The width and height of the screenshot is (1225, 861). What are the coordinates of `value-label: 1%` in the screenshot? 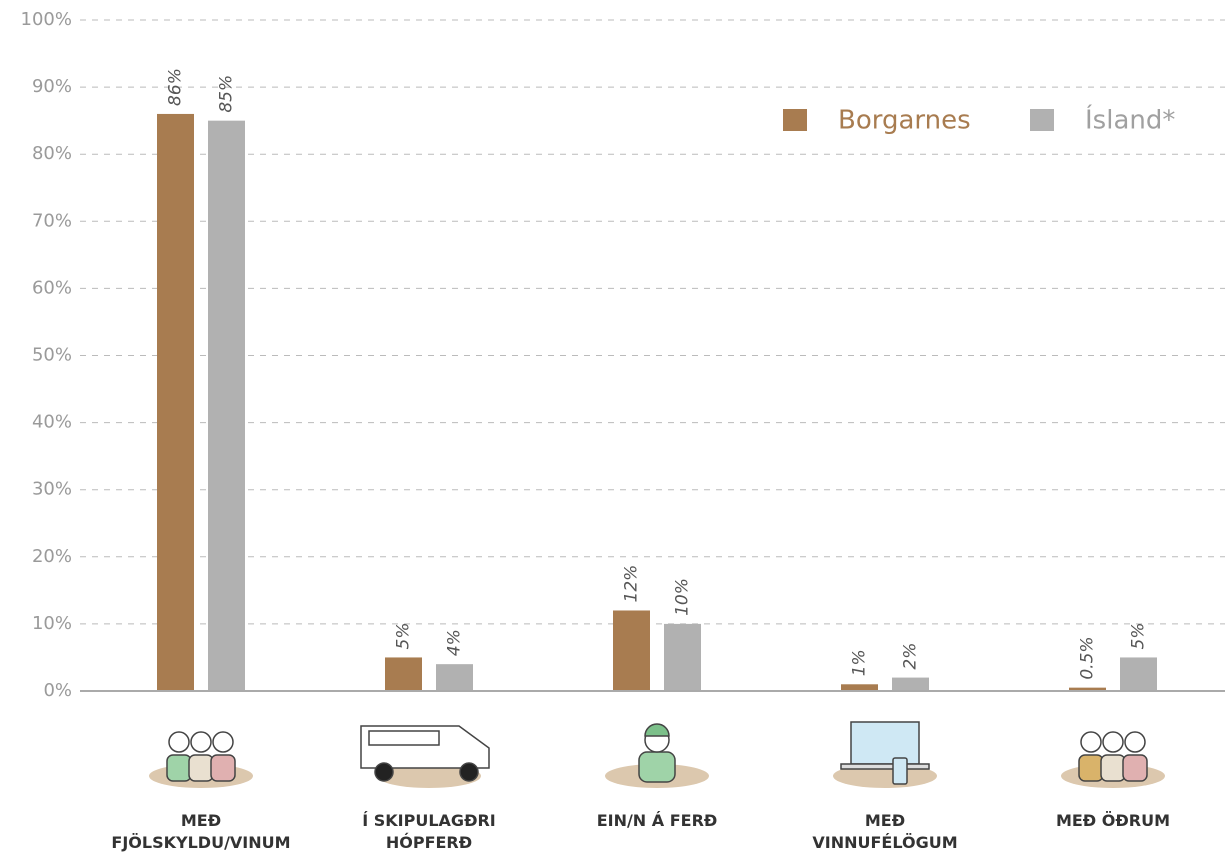 It's located at (860, 662).